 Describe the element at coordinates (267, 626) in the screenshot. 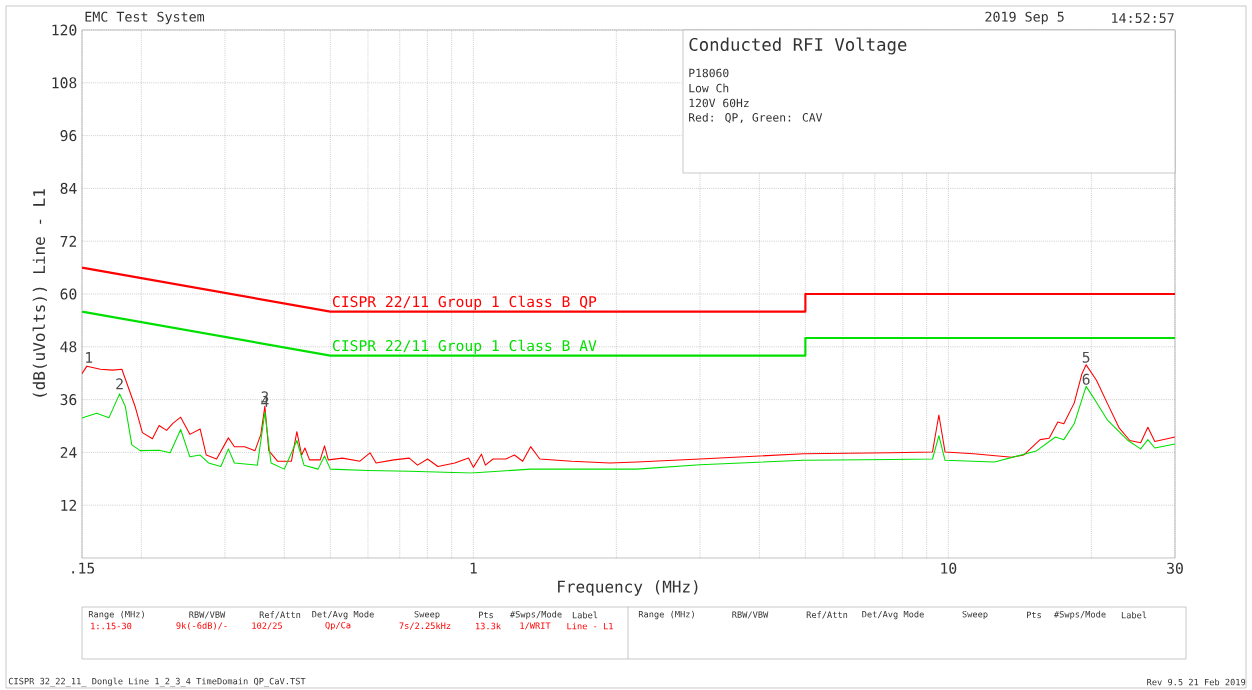

I see `text: 102/25` at that location.